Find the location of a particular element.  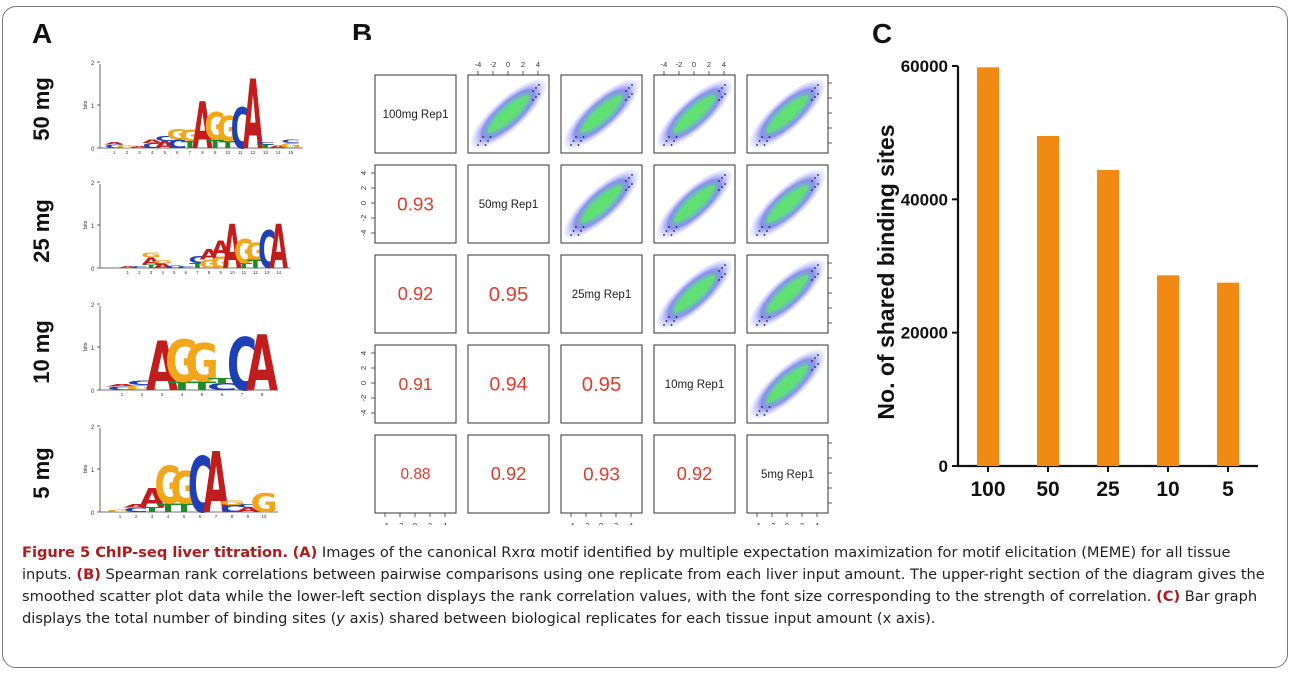

correlation-value: 0.88 is located at coordinates (416, 474).